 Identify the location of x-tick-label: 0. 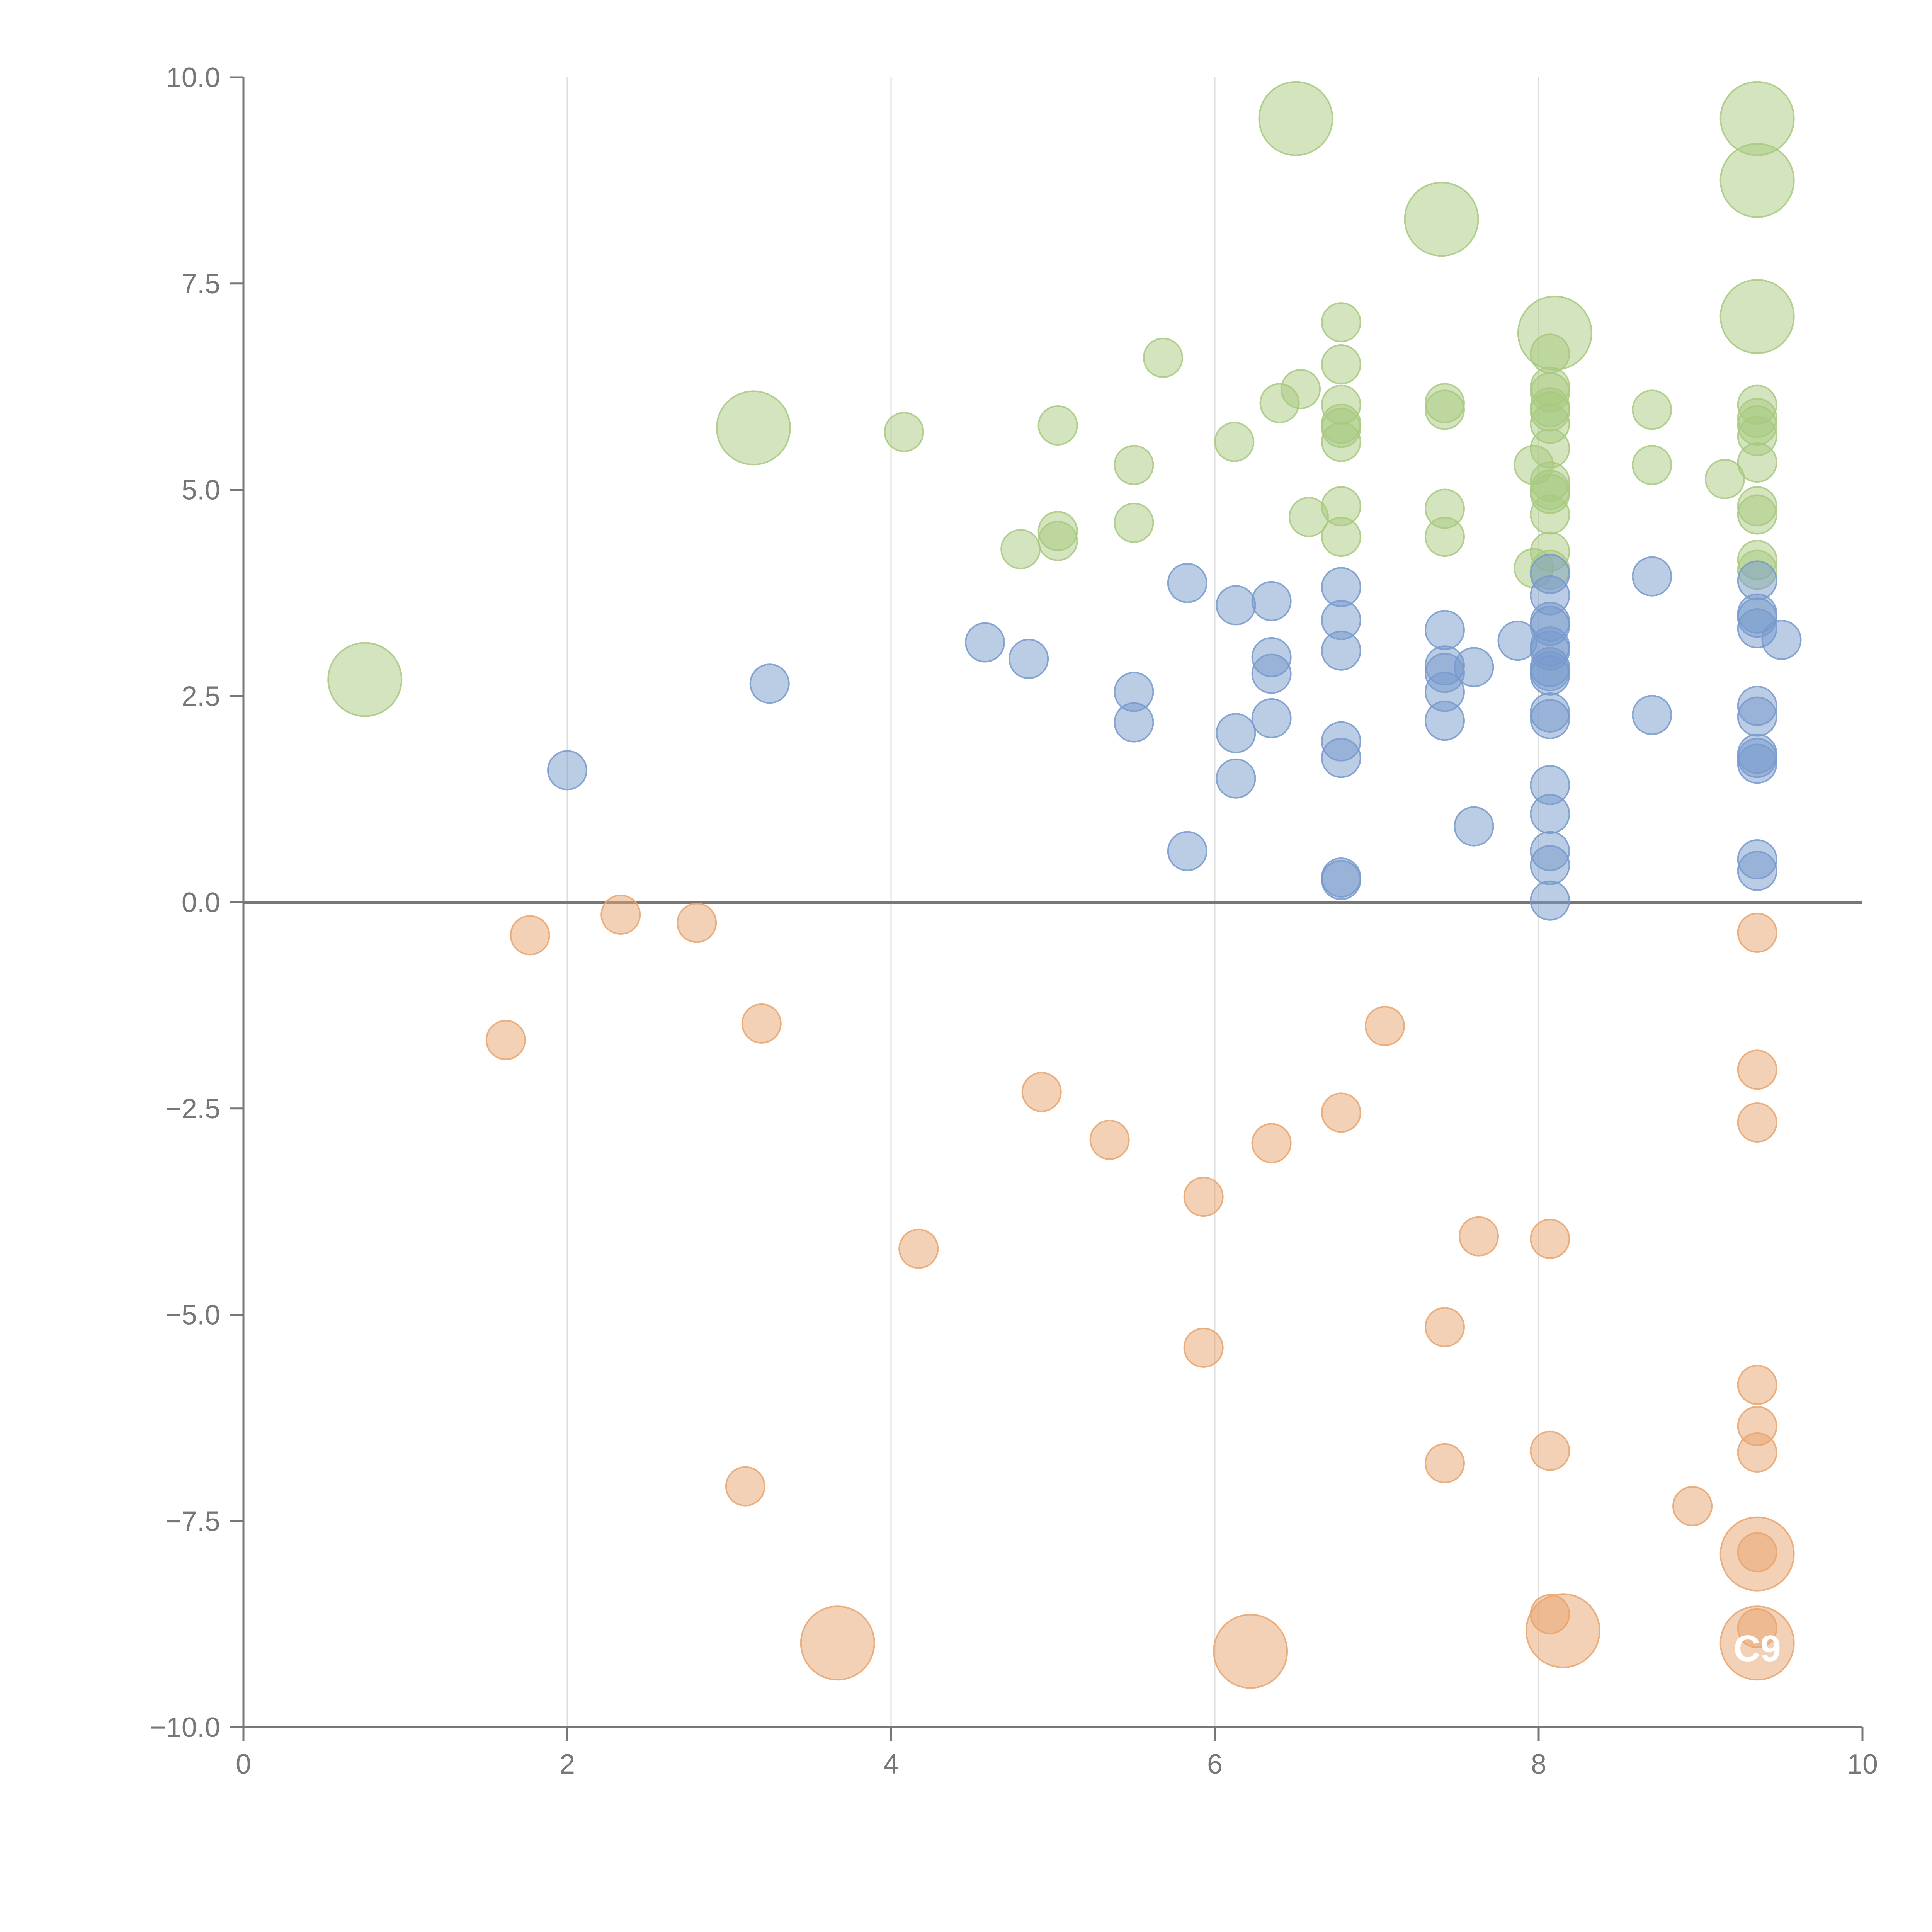
(244, 1765).